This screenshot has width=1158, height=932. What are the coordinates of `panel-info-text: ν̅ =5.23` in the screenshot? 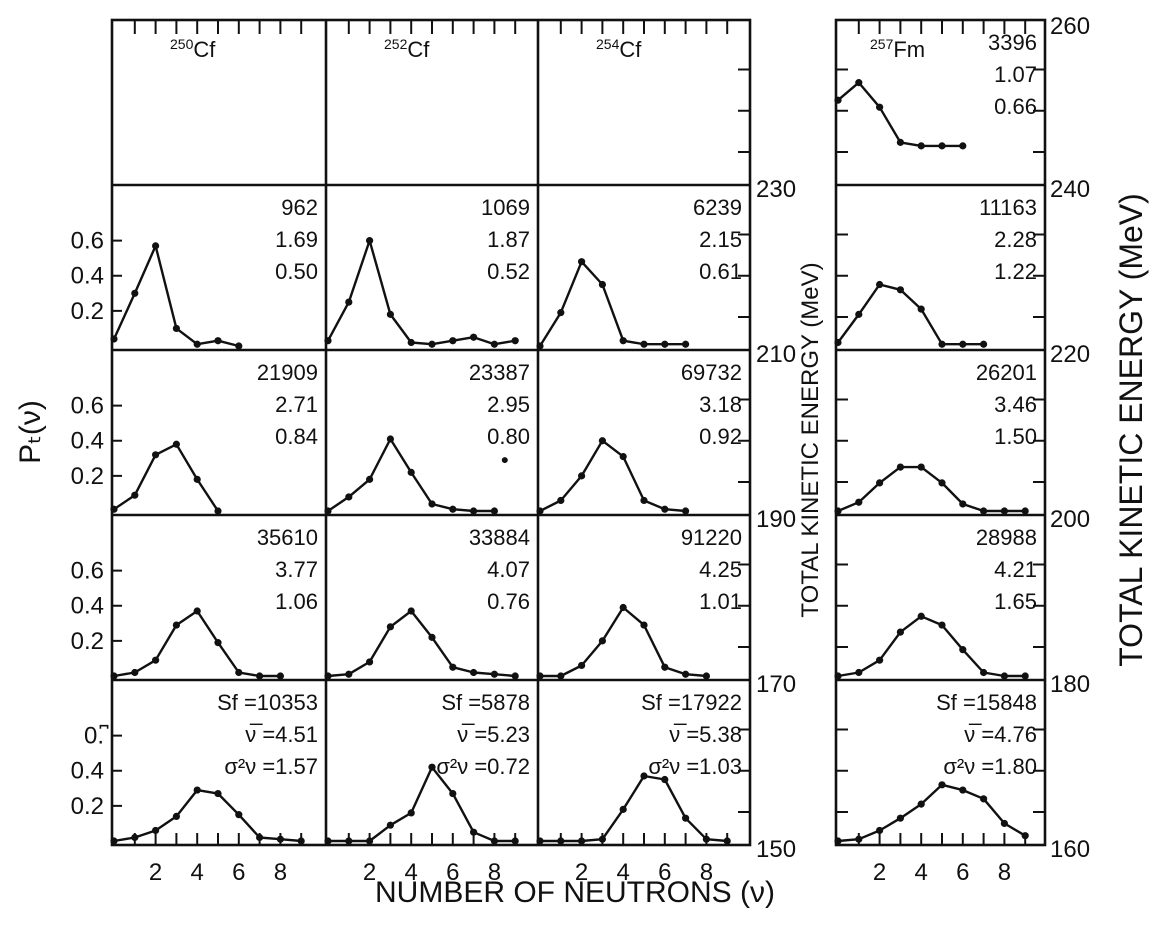 It's located at (493, 734).